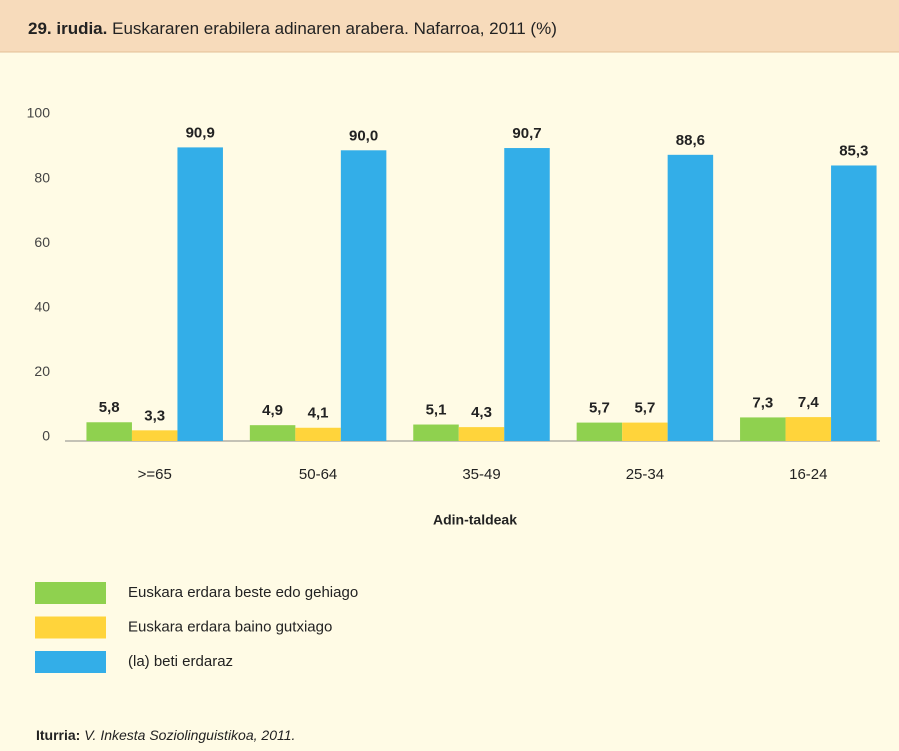 This screenshot has height=751, width=899. I want to click on value-label: 7,4, so click(809, 402).